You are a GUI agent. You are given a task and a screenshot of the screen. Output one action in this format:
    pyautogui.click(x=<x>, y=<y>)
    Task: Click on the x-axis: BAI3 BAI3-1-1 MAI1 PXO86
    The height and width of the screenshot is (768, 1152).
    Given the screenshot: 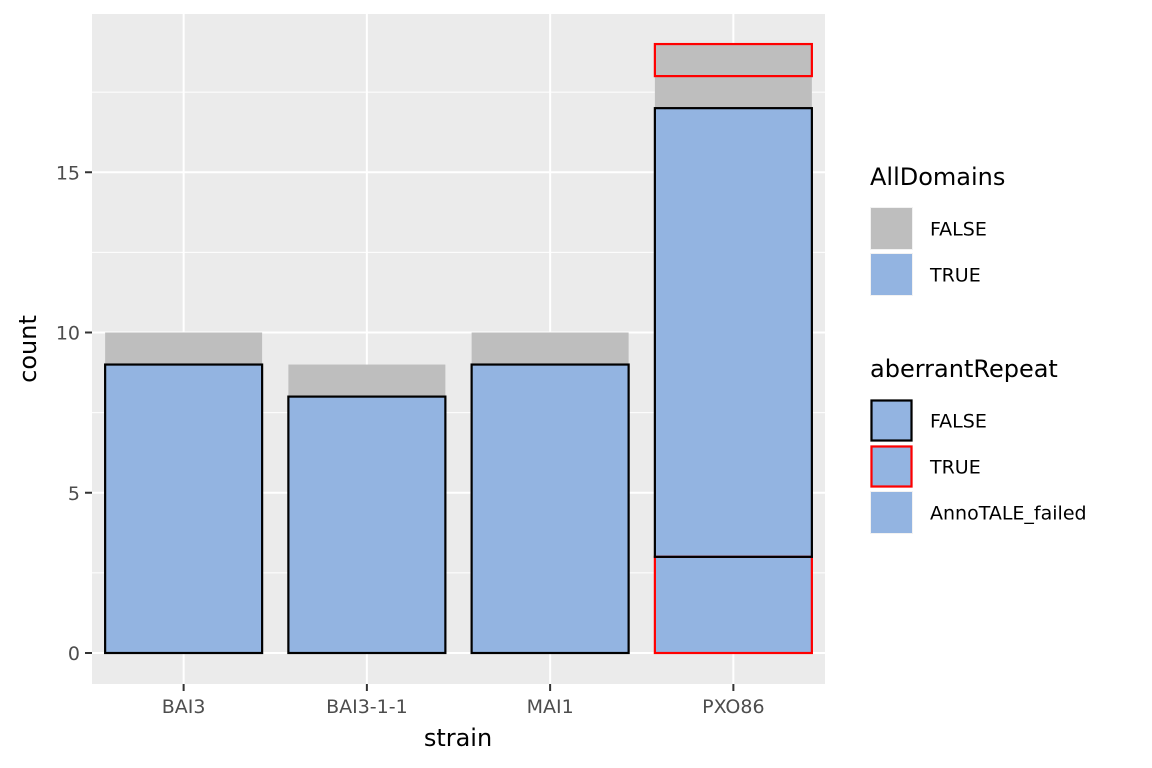 What is the action you would take?
    pyautogui.click(x=463, y=701)
    